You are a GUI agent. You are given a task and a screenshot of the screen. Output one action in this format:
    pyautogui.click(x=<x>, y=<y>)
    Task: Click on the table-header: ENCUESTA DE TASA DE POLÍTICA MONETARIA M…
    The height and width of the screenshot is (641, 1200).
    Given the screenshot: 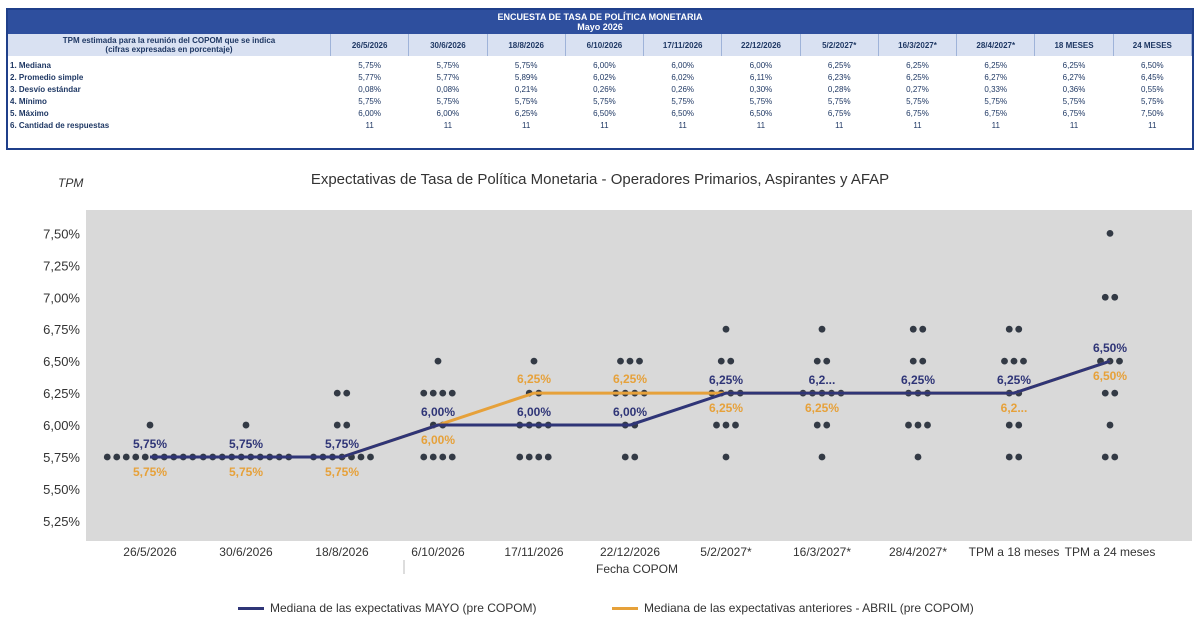 What is the action you would take?
    pyautogui.click(x=600, y=22)
    